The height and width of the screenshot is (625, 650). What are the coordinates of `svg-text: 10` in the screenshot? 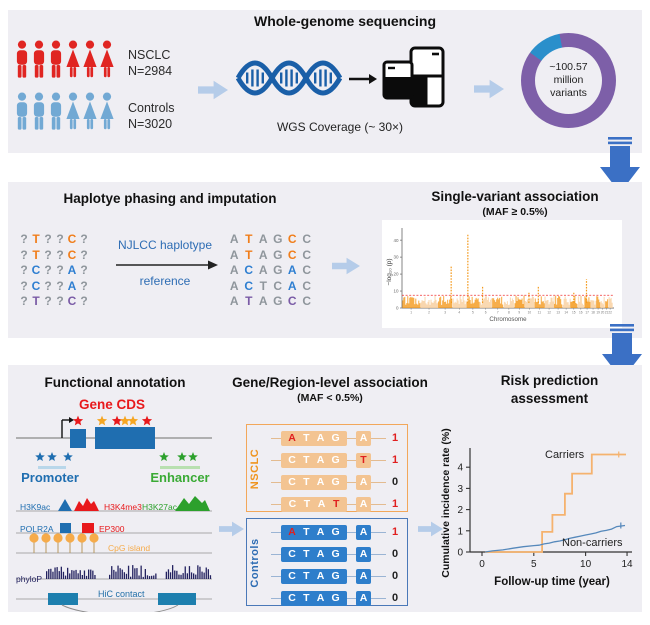 It's located at (586, 564).